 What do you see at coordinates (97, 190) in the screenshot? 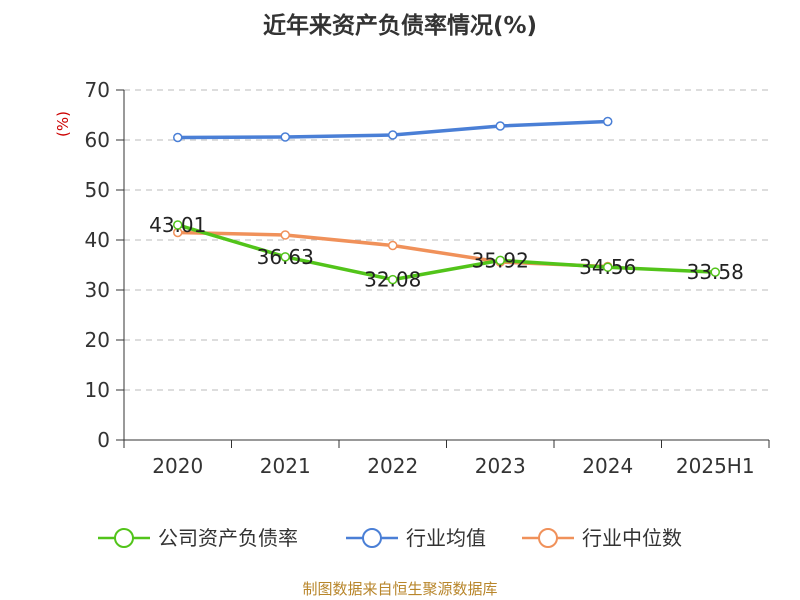
I see `y-tick-label: 50` at bounding box center [97, 190].